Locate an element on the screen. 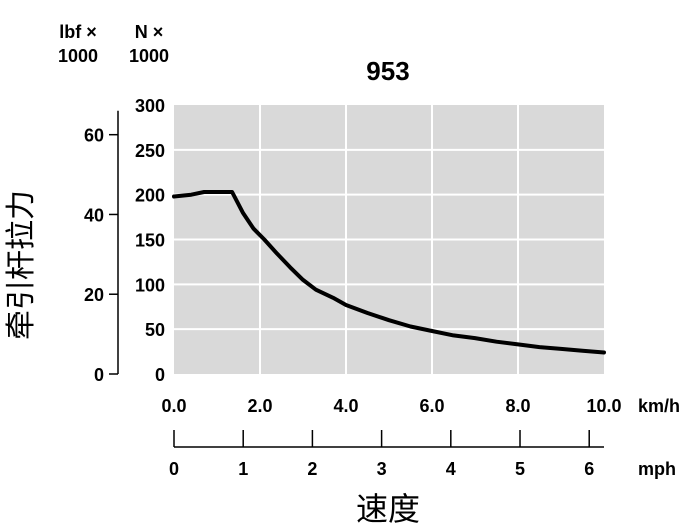  y2-tick-label: 20 is located at coordinates (94, 295).